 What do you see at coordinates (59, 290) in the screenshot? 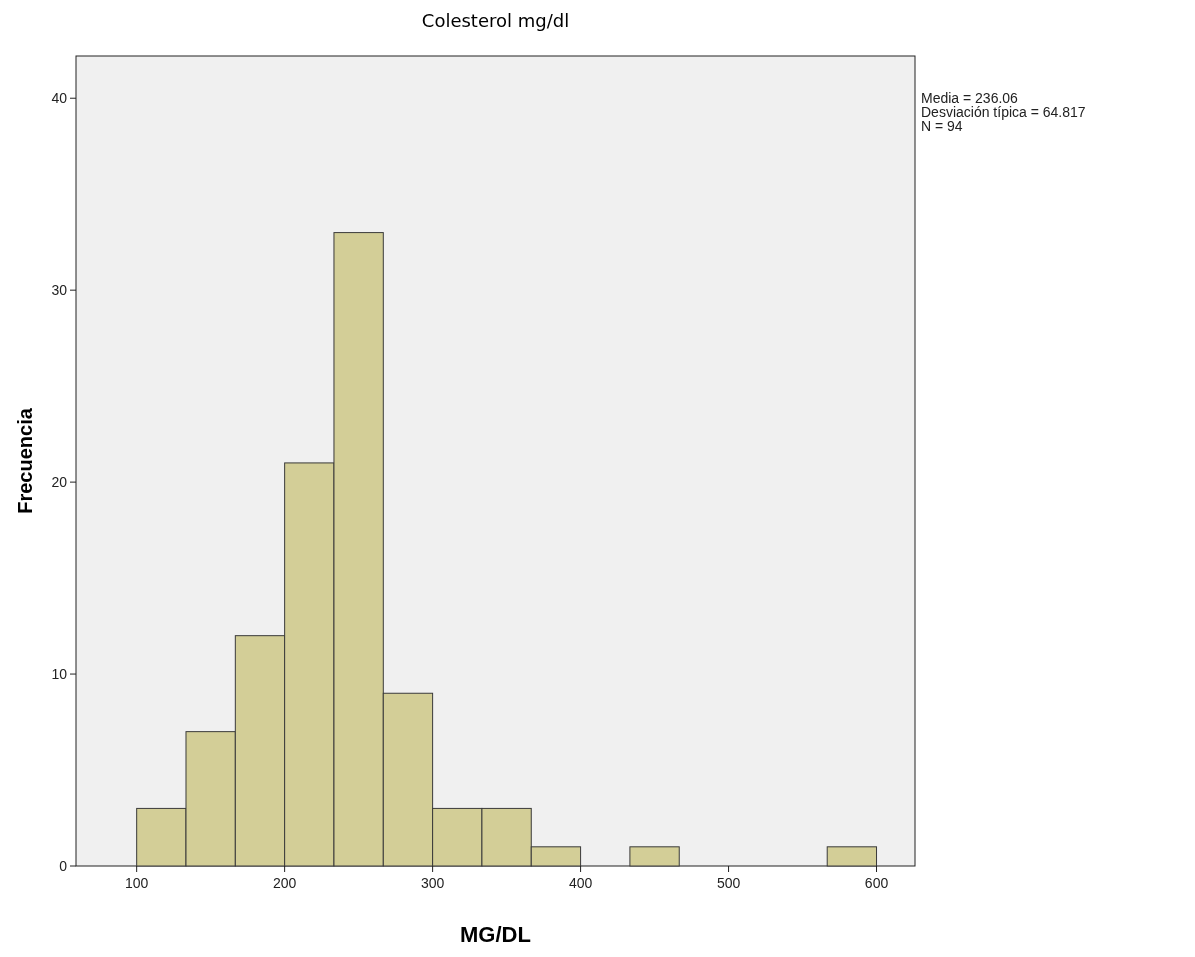
I see `y-tick-label: 30` at bounding box center [59, 290].